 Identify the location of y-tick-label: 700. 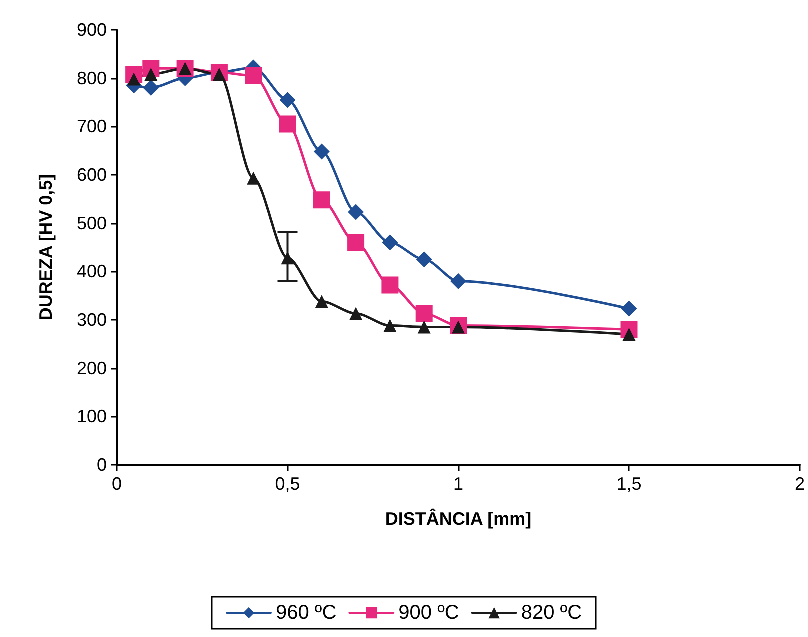
(91, 126).